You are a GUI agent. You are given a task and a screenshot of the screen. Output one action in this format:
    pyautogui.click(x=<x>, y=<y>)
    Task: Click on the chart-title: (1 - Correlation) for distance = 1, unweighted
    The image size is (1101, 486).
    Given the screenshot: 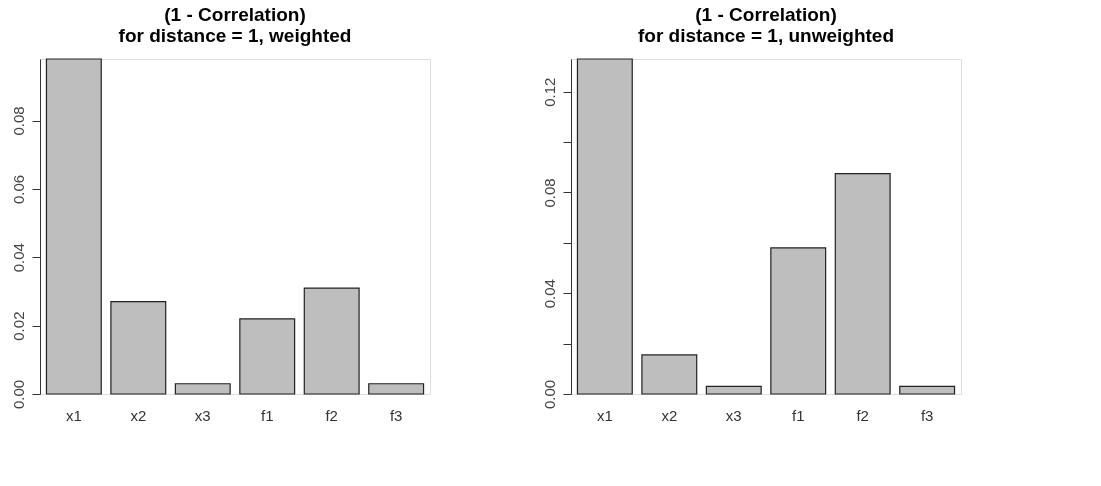 What is the action you would take?
    pyautogui.click(x=766, y=25)
    